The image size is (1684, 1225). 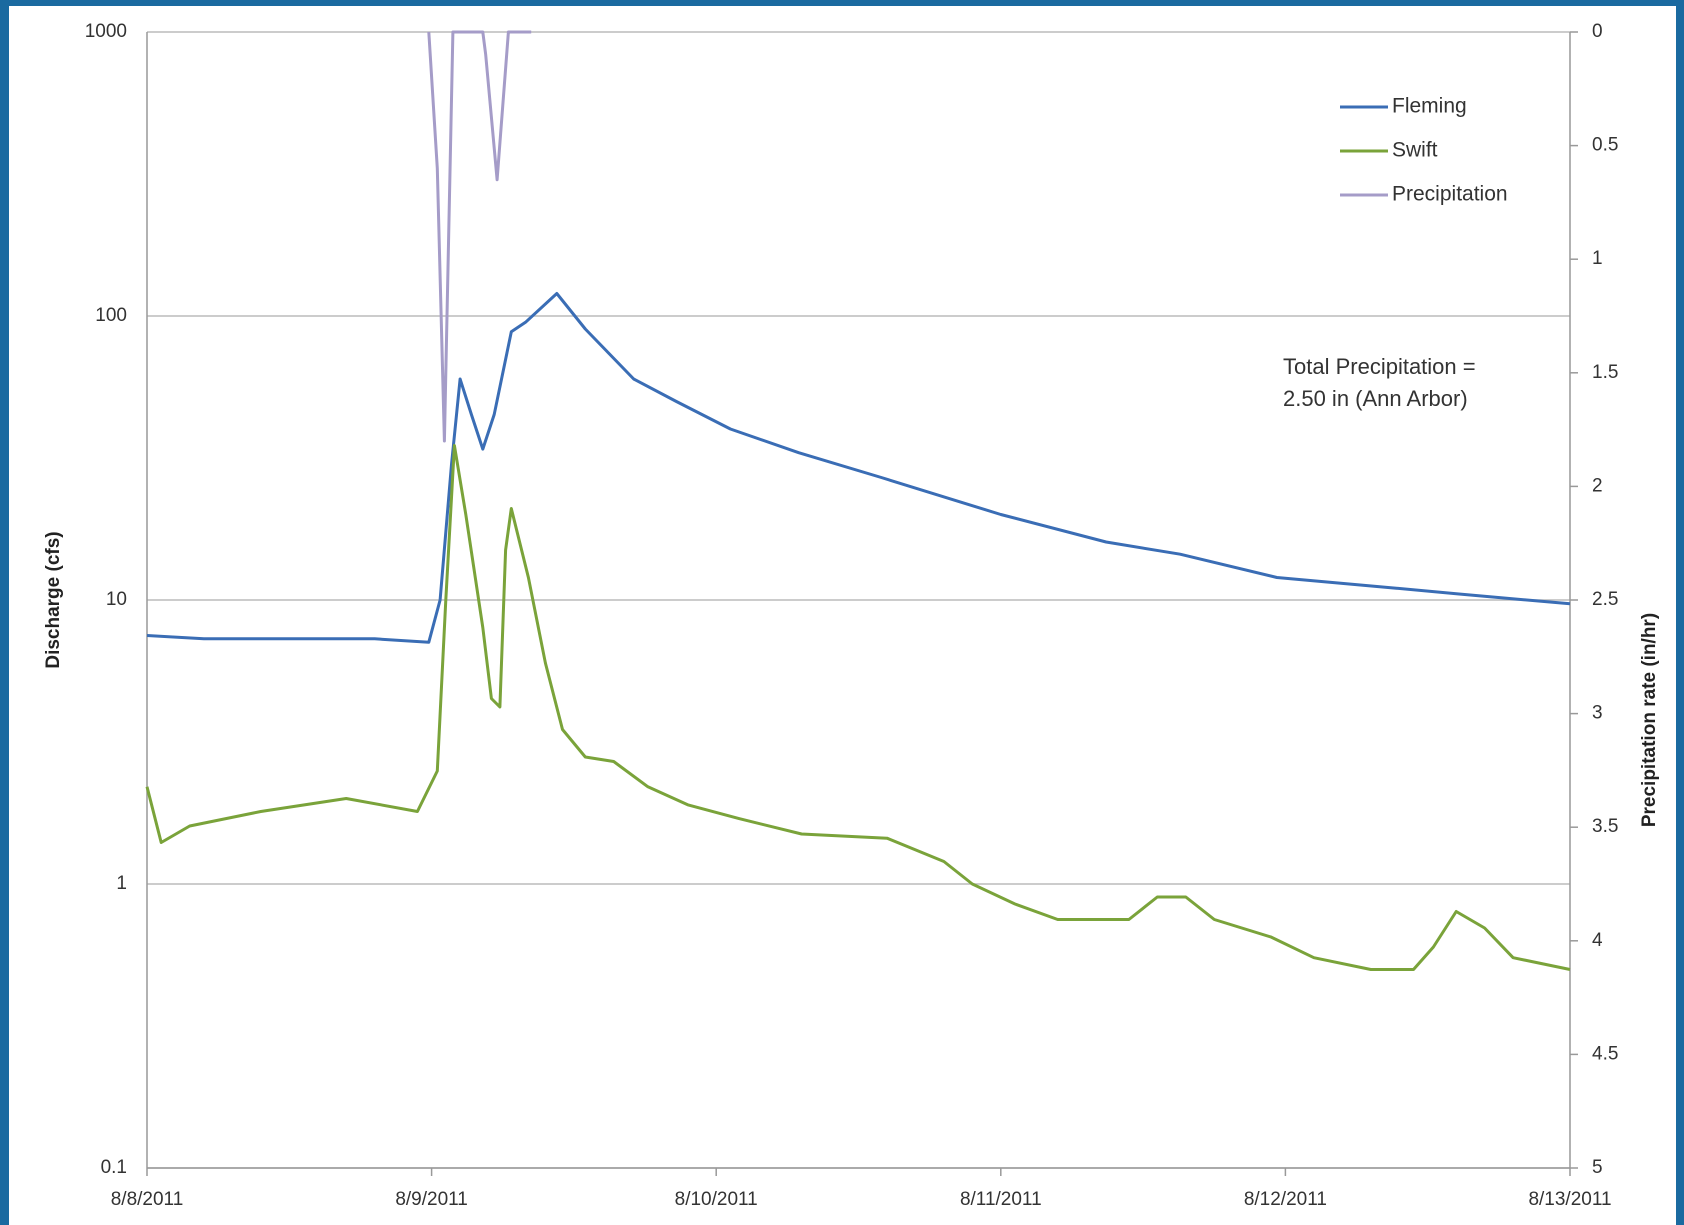 I want to click on frame-left, so click(x=4, y=612).